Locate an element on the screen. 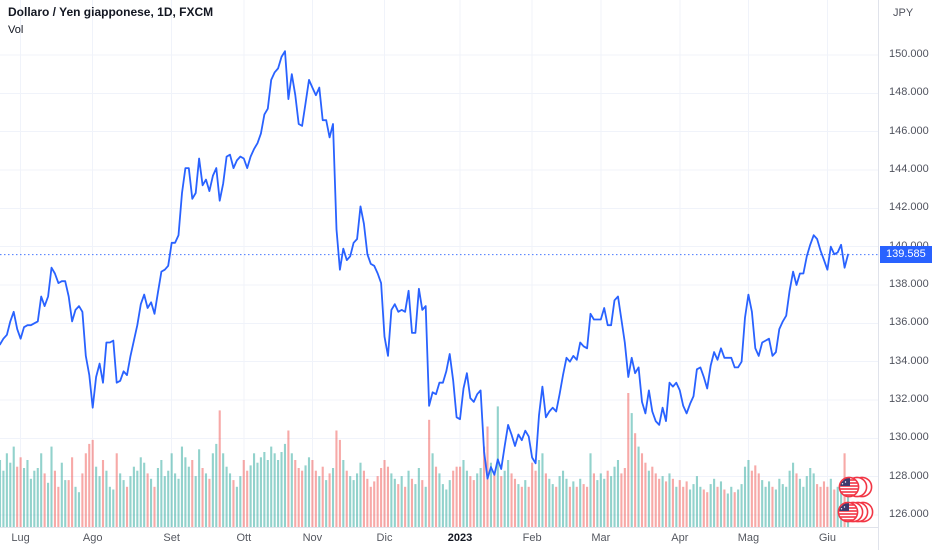  time-tick-label-set: Set is located at coordinates (171, 538).